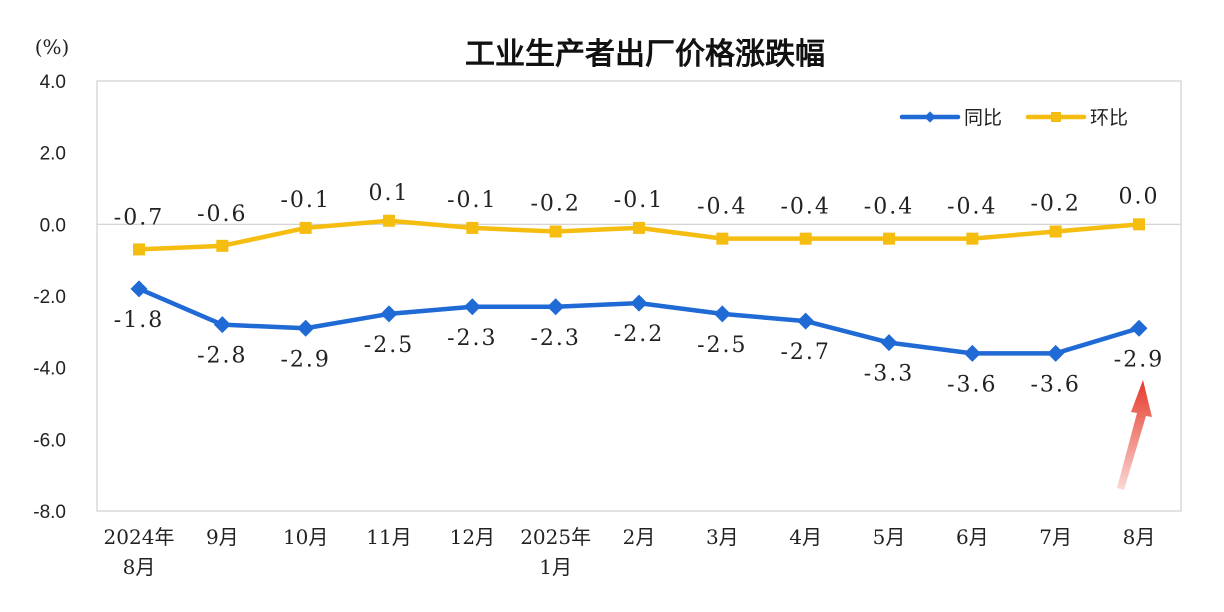  What do you see at coordinates (472, 537) in the screenshot?
I see `x-tick-label: 12月` at bounding box center [472, 537].